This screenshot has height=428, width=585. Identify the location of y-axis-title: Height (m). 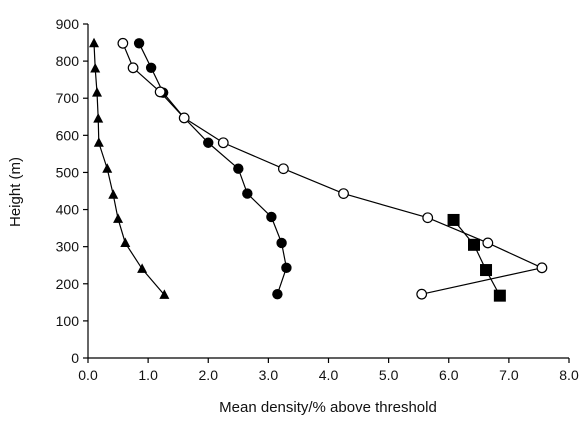
(15, 192).